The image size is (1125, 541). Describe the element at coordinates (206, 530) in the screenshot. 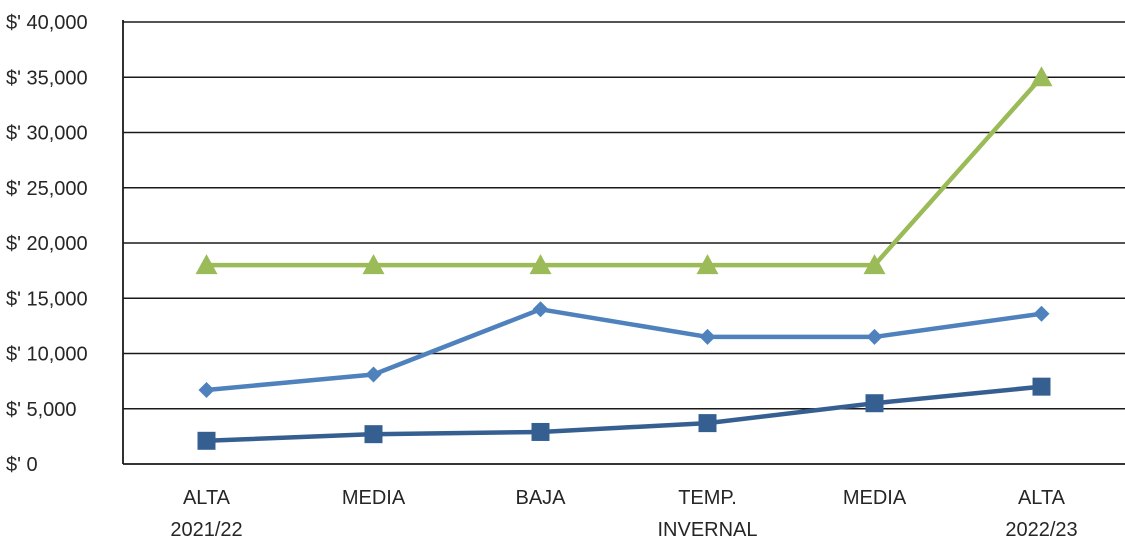

I see `x-tick-label-line: 2021/22` at that location.